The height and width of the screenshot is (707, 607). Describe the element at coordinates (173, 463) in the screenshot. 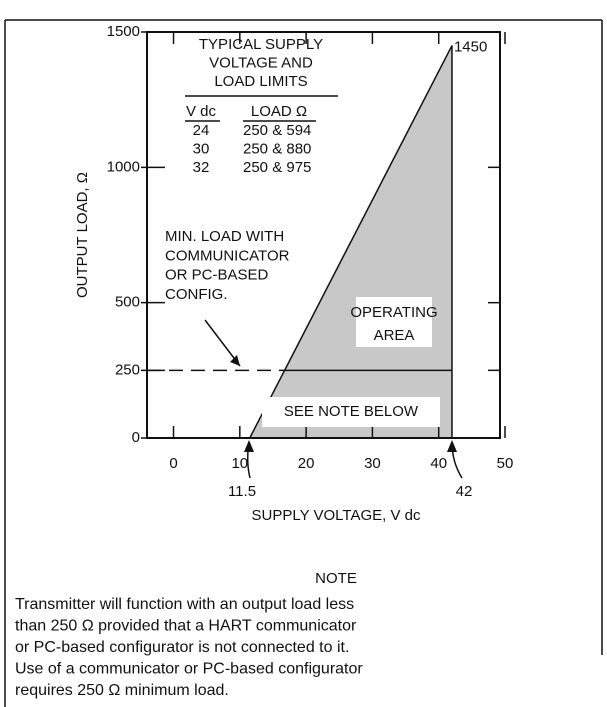

I see `x-tick-label: 0` at that location.